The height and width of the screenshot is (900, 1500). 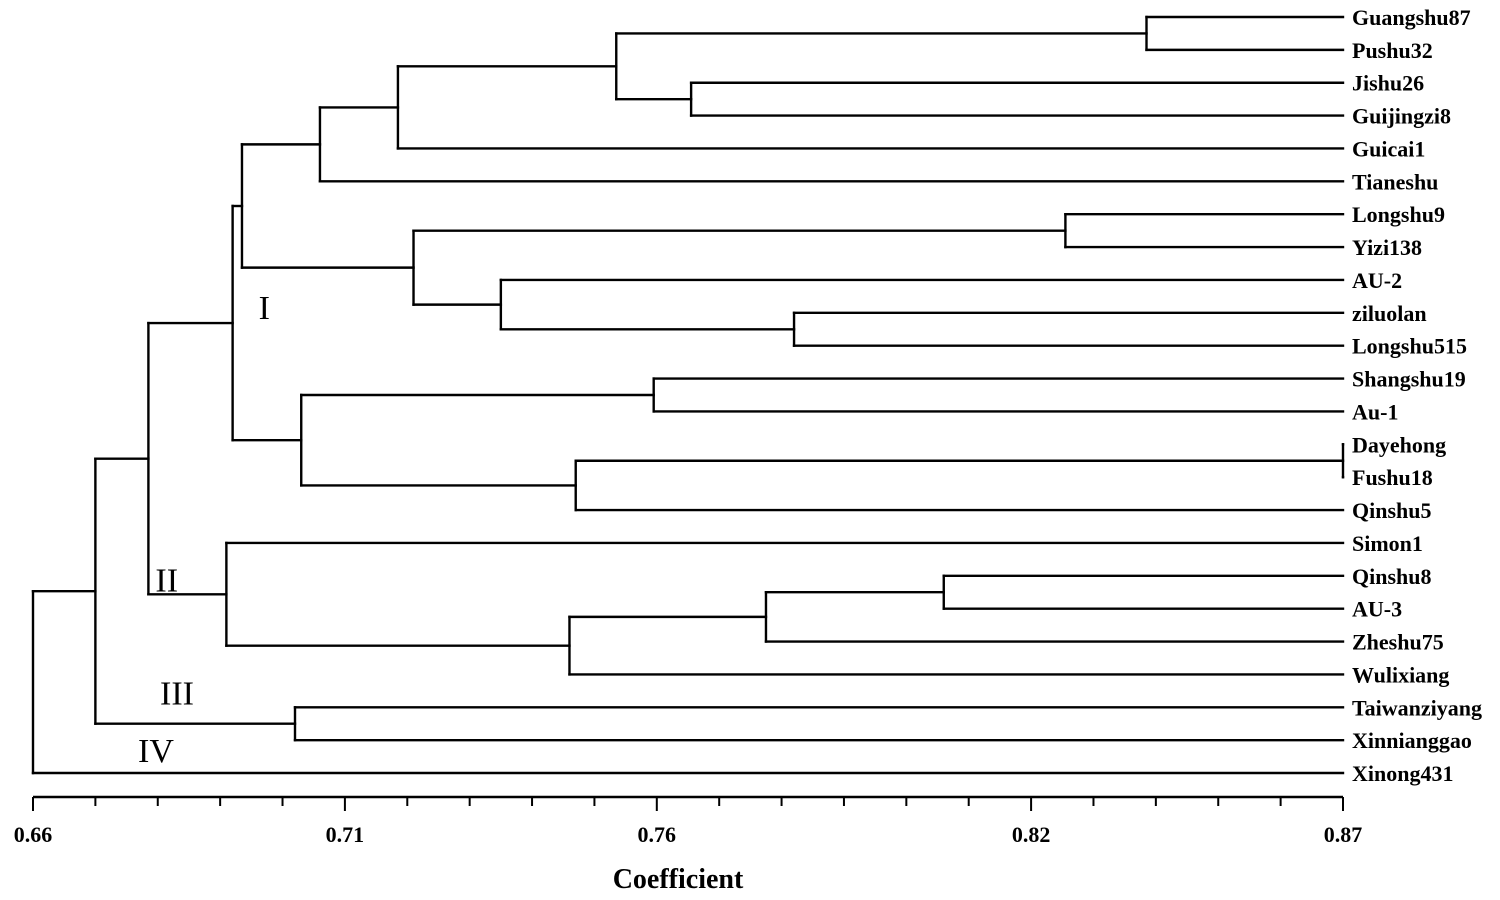 What do you see at coordinates (1398, 214) in the screenshot?
I see `leaf-label: Longshu9` at bounding box center [1398, 214].